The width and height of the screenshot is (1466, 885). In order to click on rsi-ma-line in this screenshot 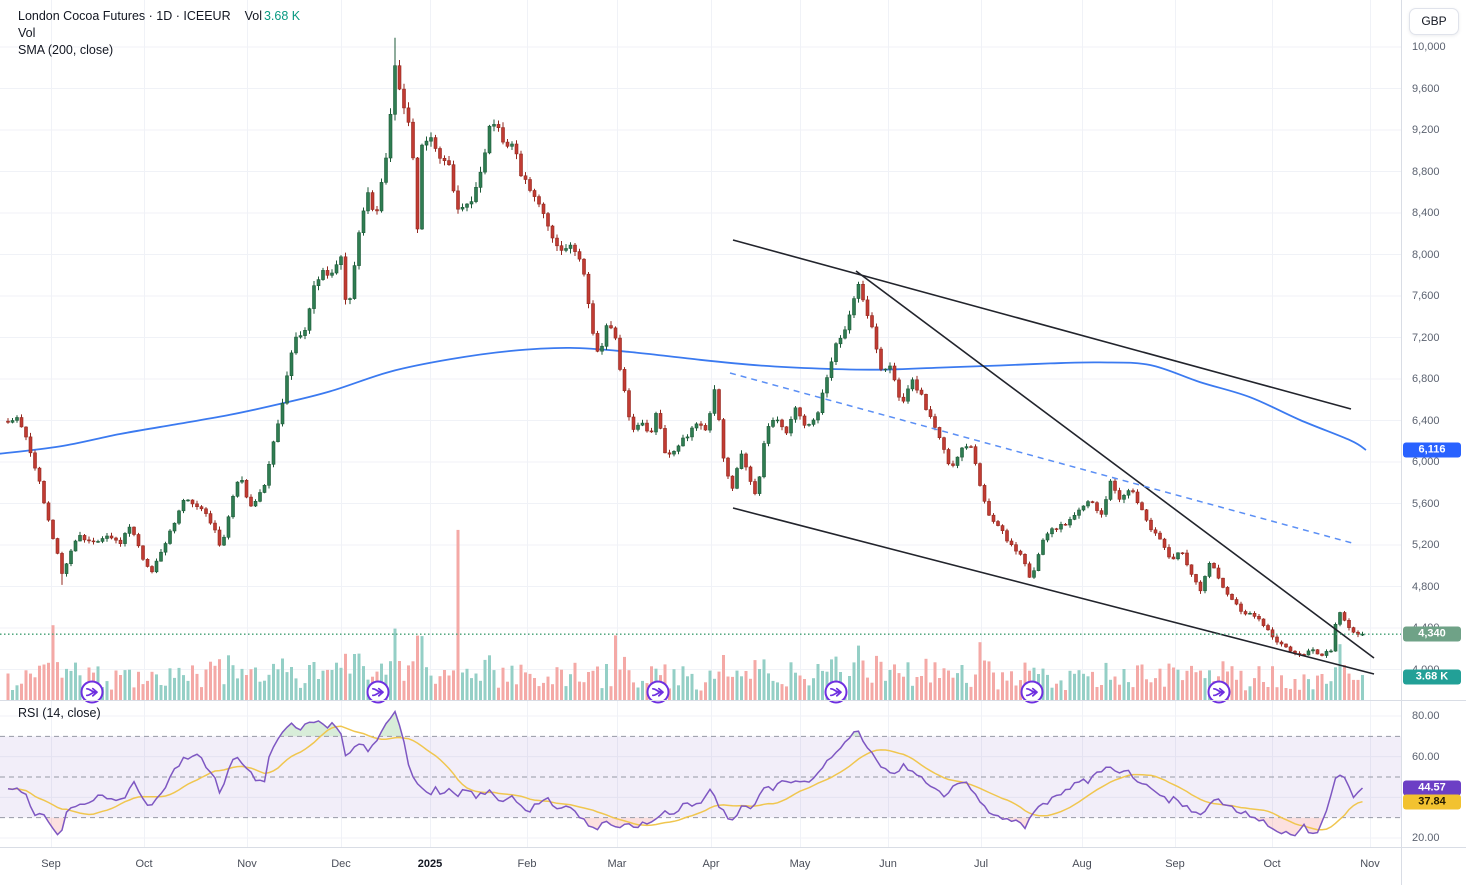, I will do `click(685, 778)`.